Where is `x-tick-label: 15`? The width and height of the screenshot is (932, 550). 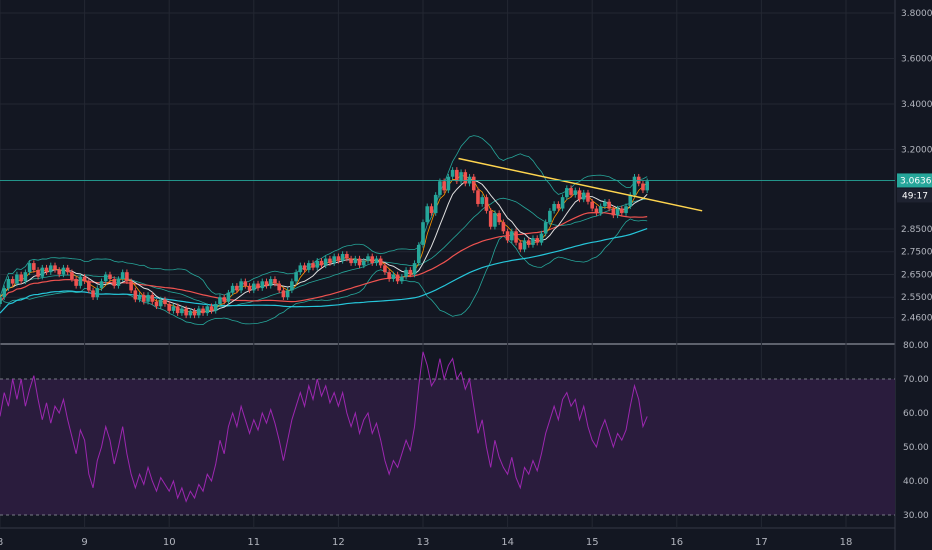
x-tick-label: 15 is located at coordinates (592, 542).